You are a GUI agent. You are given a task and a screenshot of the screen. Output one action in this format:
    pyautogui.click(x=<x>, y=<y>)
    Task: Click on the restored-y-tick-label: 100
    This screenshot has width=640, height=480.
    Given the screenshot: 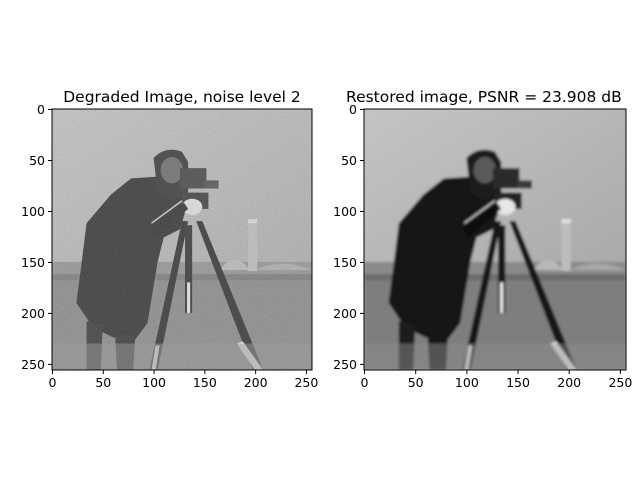 What is the action you would take?
    pyautogui.click(x=345, y=211)
    